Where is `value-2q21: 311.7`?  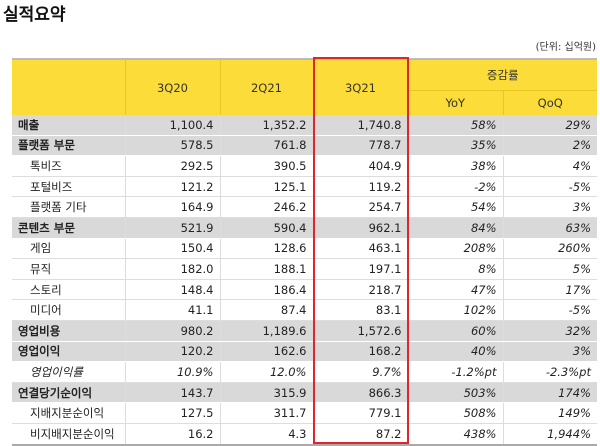 value-2q21: 311.7 is located at coordinates (266, 413).